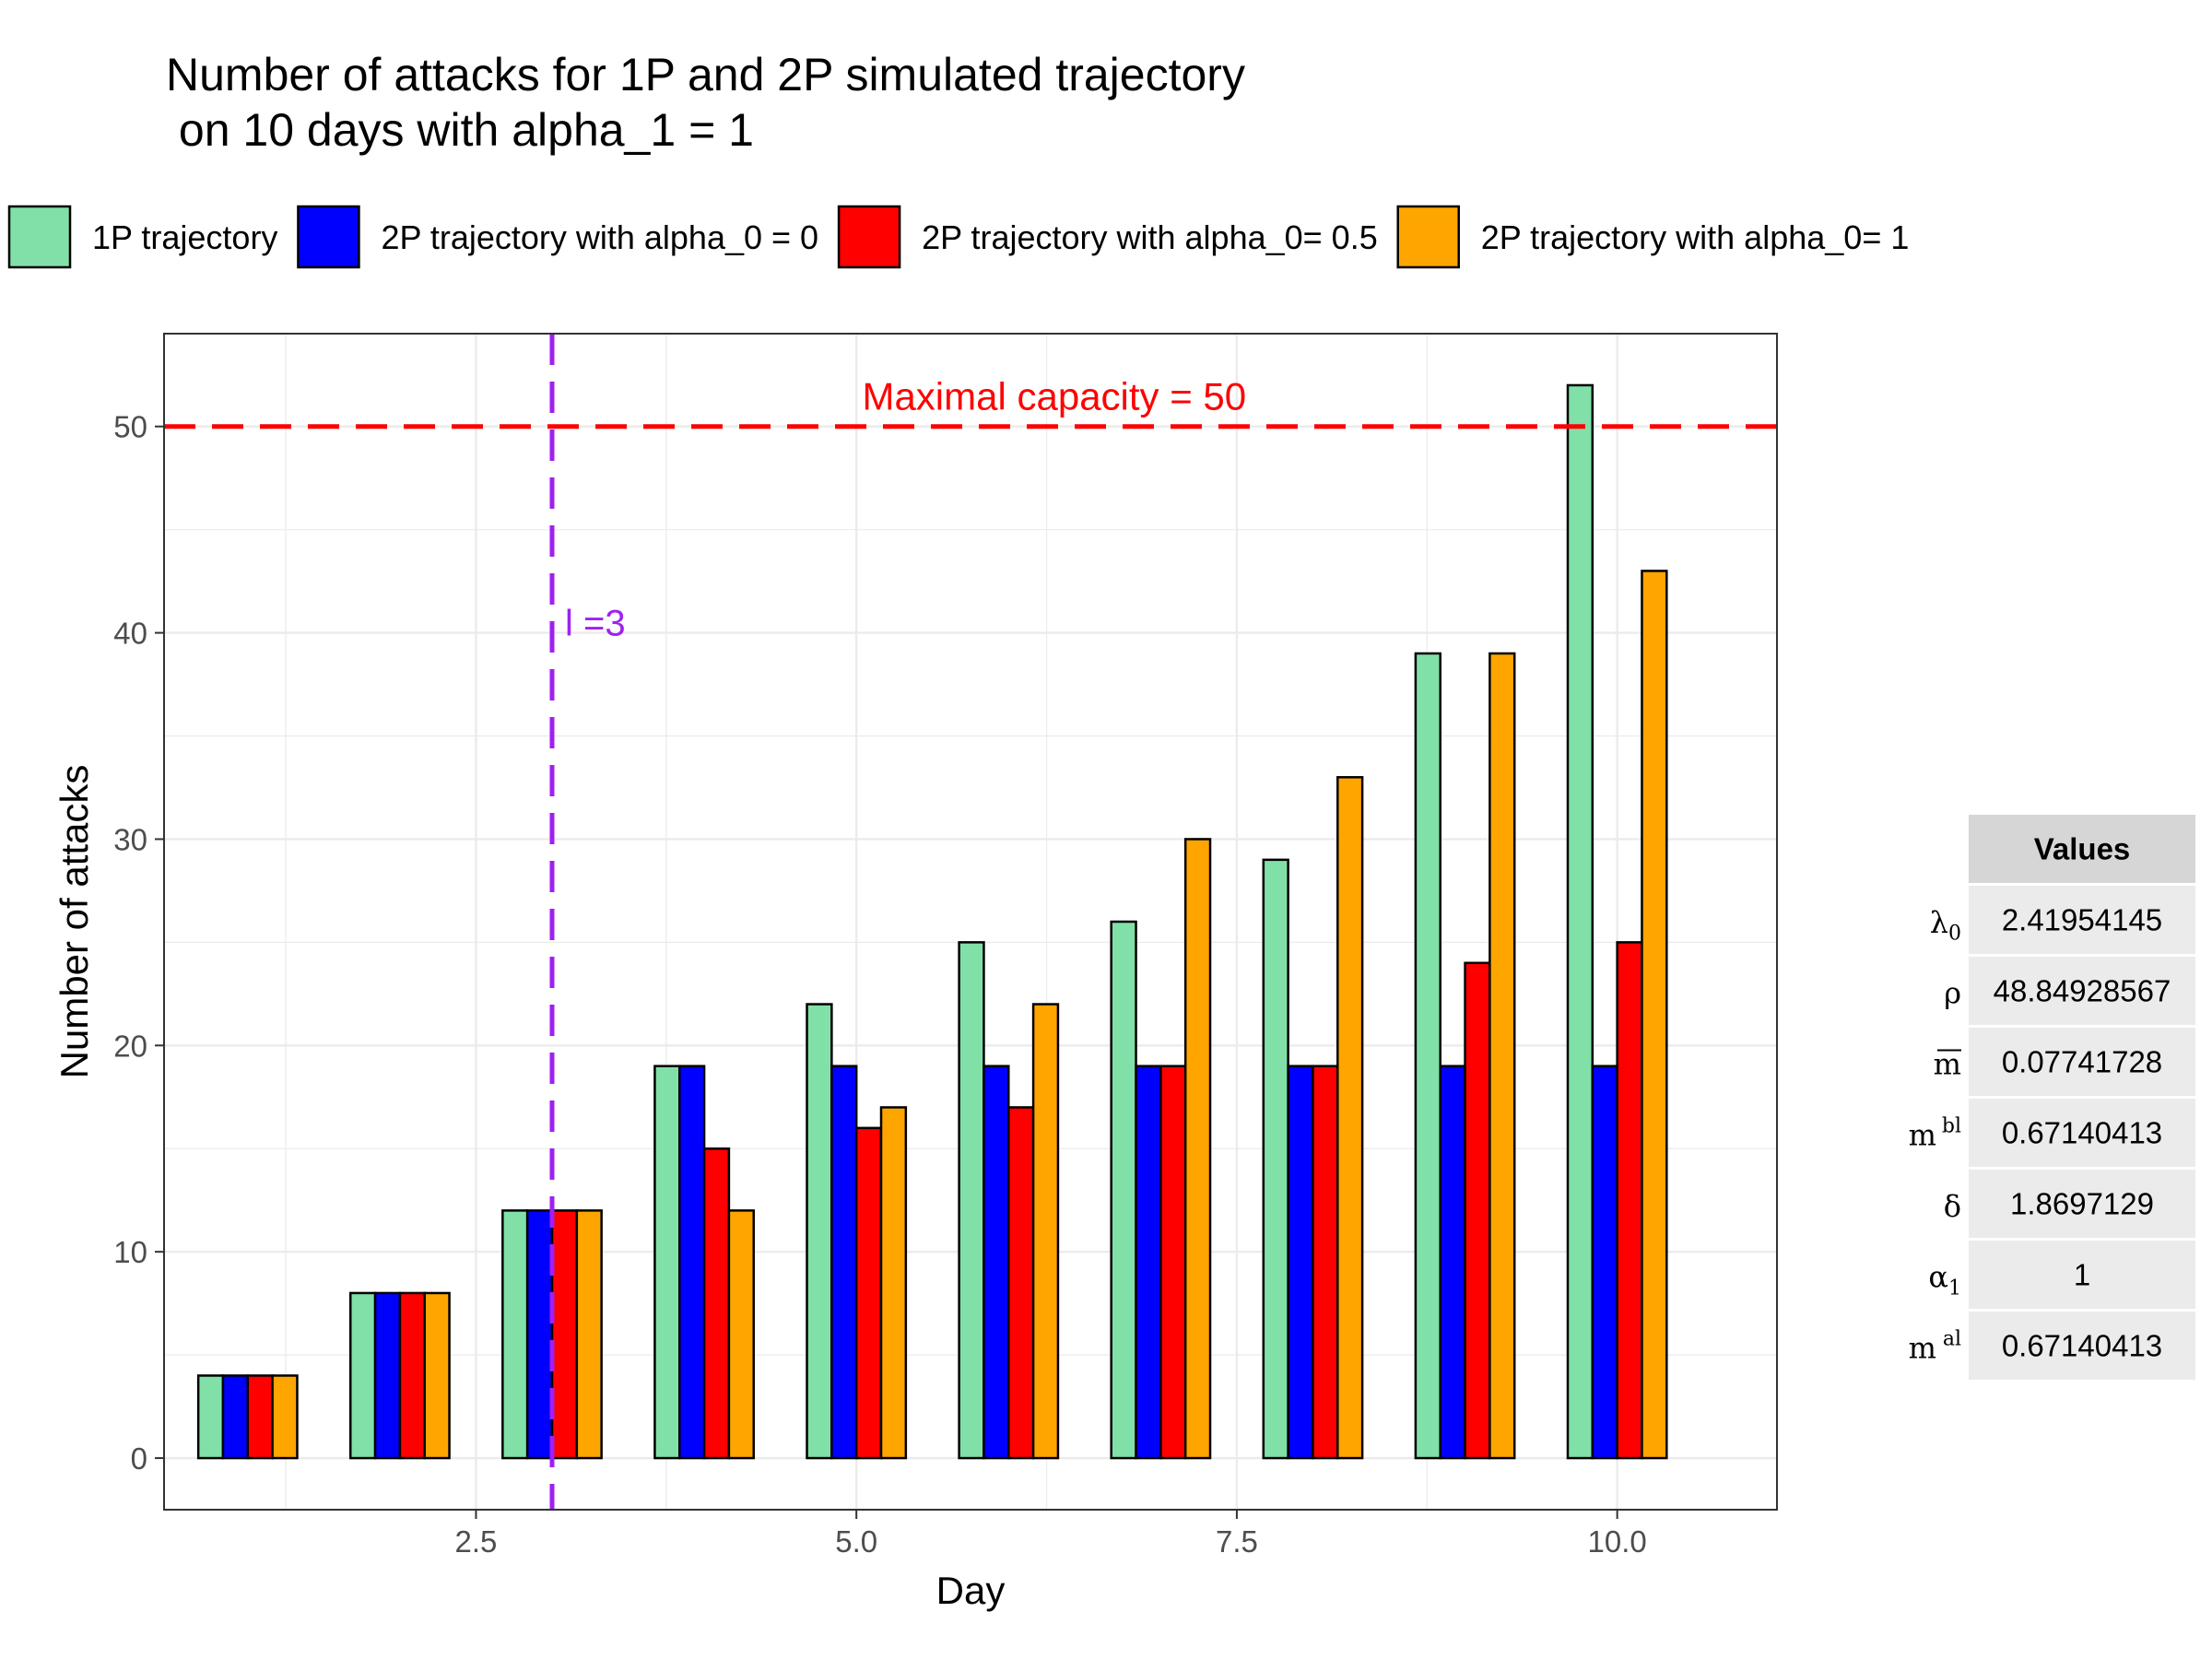  What do you see at coordinates (130, 1046) in the screenshot?
I see `y-tick-label: 20` at bounding box center [130, 1046].